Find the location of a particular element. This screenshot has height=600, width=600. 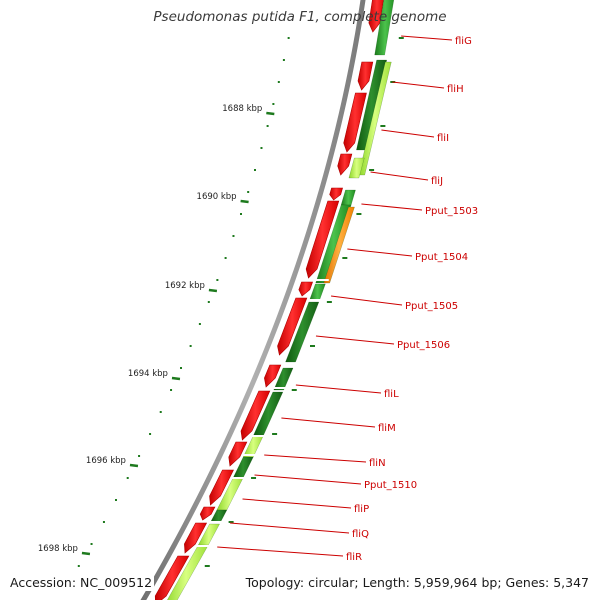

gene-label: fliI is located at coordinates (443, 138).